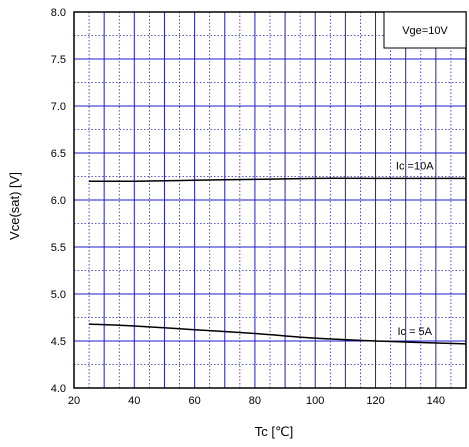  I want to click on x-tick-label: 80, so click(255, 401).